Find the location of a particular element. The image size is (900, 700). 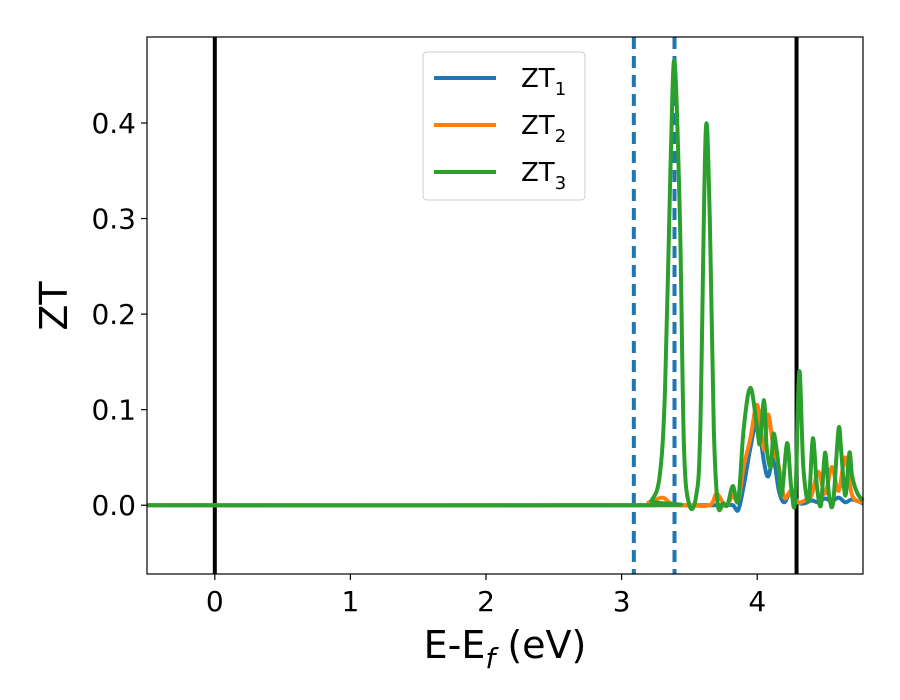

legend-box is located at coordinates (504, 126).